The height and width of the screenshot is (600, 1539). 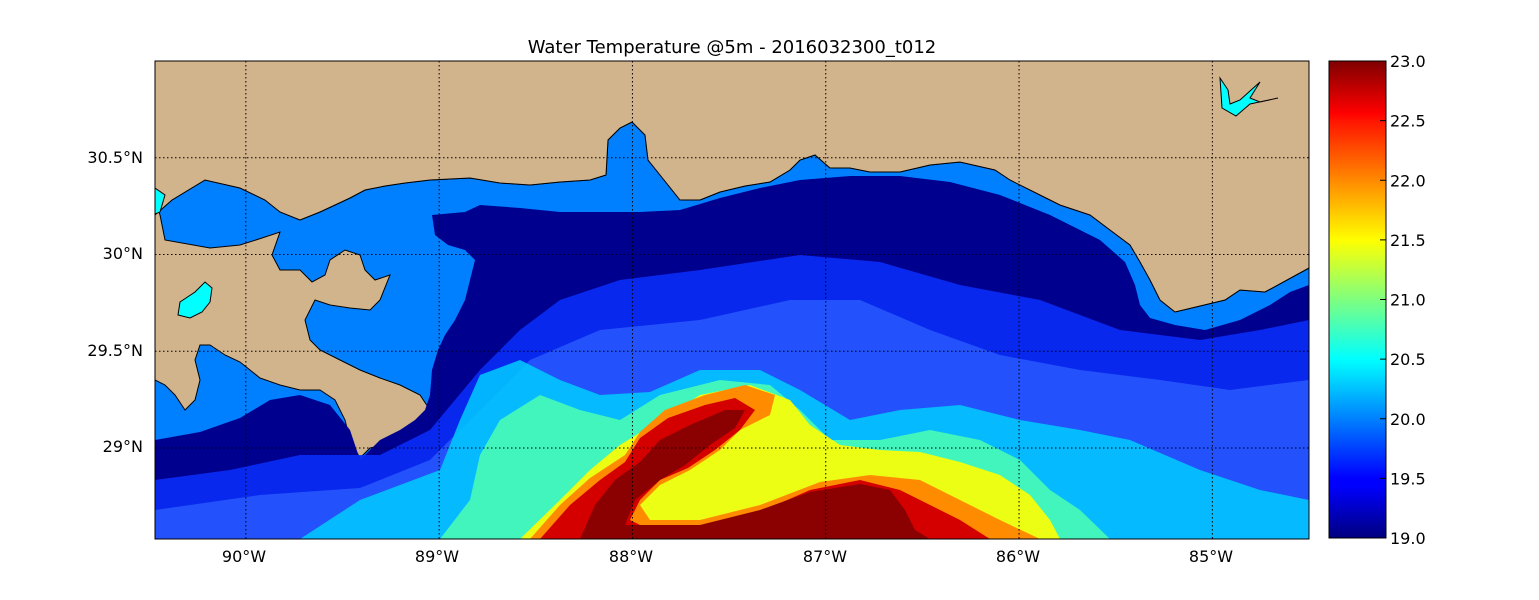 I want to click on colorbar-label-7: 22.5, so click(x=1408, y=121).